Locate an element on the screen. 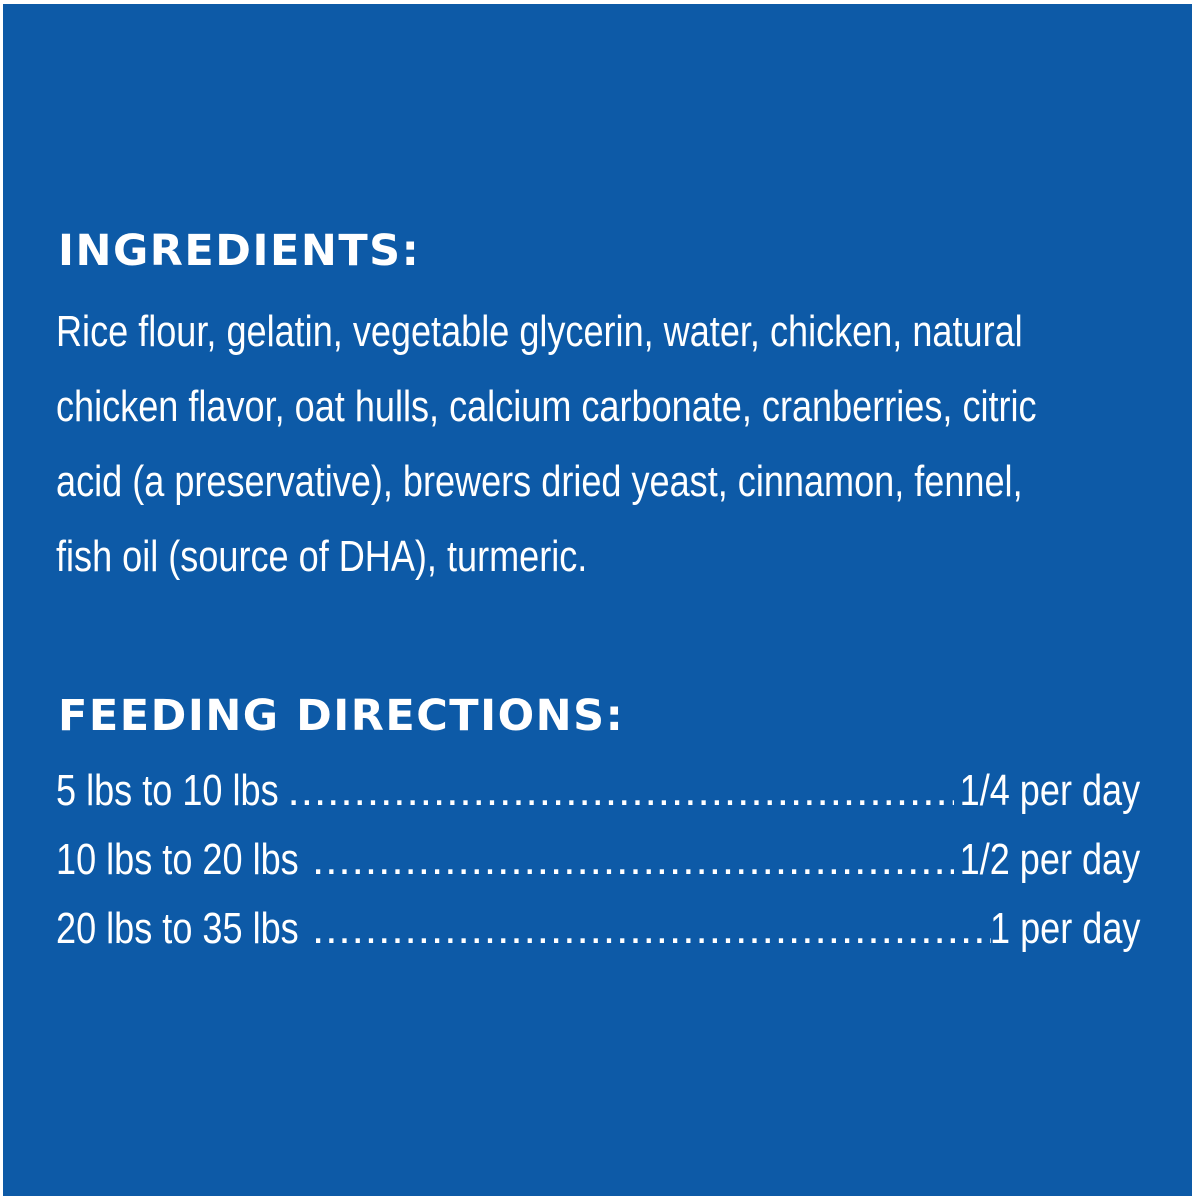 This screenshot has height=1200, width=1195. ingredients-heading: INGREDIENTS: is located at coordinates (239, 251).